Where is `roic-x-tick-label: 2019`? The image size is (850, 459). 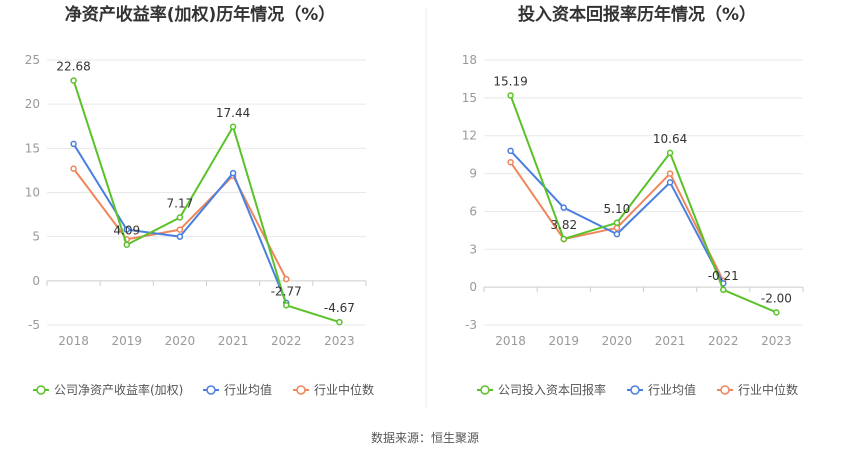
roic-x-tick-label: 2019 is located at coordinates (563, 341).